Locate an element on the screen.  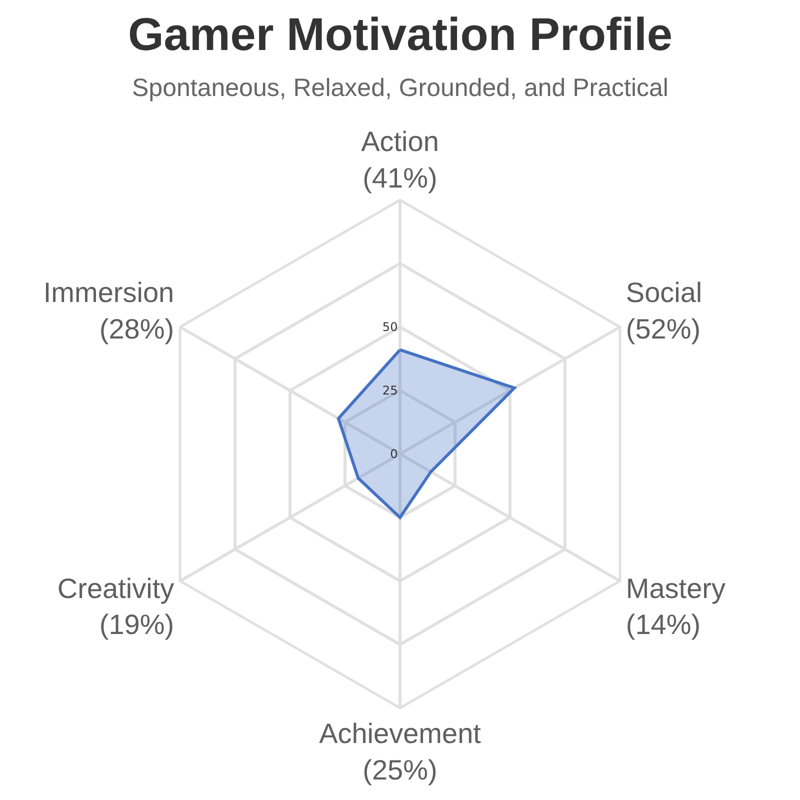
y-tick-label: 25 is located at coordinates (390, 390).